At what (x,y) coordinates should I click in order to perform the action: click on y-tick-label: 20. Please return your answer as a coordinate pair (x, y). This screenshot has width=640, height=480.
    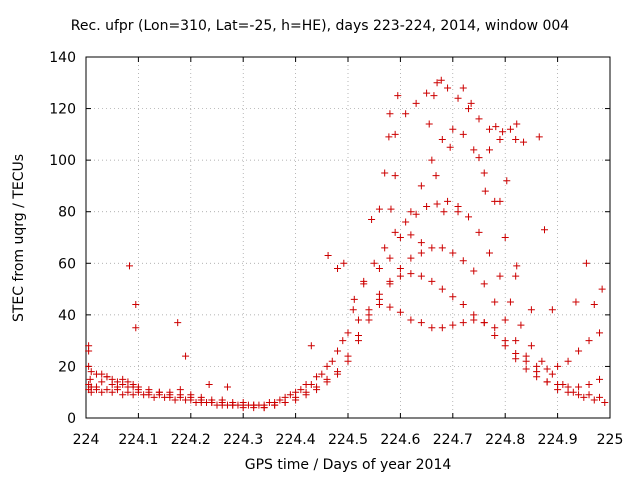
    Looking at the image, I should click on (67, 367).